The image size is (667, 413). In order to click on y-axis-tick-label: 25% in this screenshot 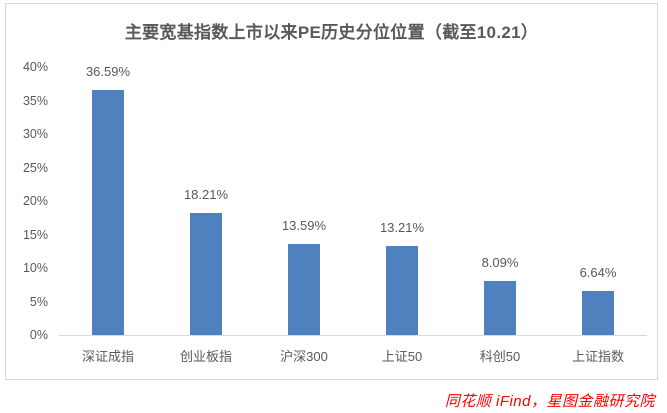, I will do `click(35, 167)`.